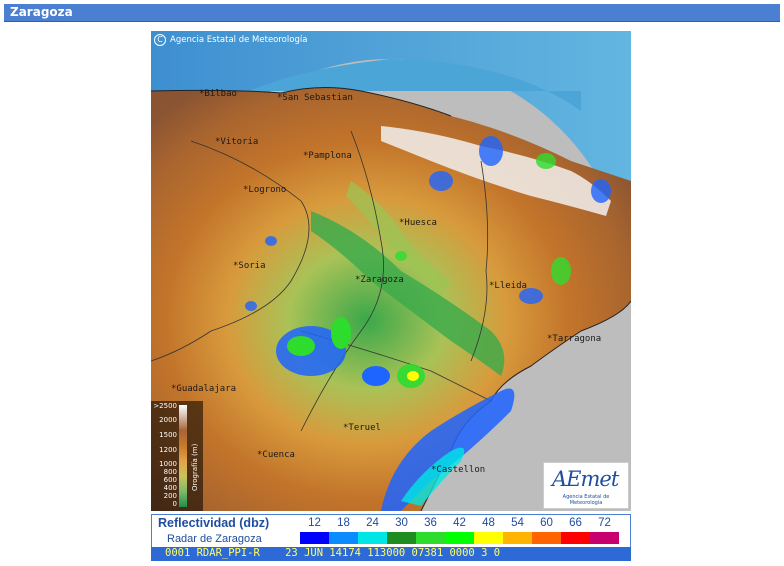 This screenshot has width=784, height=566. Describe the element at coordinates (249, 266) in the screenshot. I see `city-label: Soria` at that location.